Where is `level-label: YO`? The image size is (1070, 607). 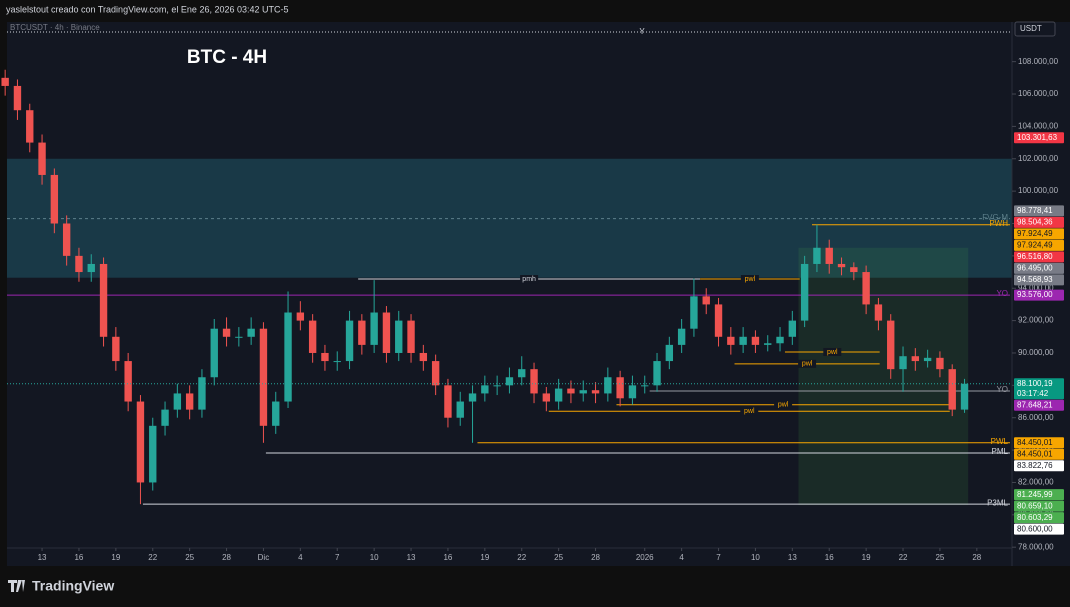 level-label: YO is located at coordinates (1002, 389).